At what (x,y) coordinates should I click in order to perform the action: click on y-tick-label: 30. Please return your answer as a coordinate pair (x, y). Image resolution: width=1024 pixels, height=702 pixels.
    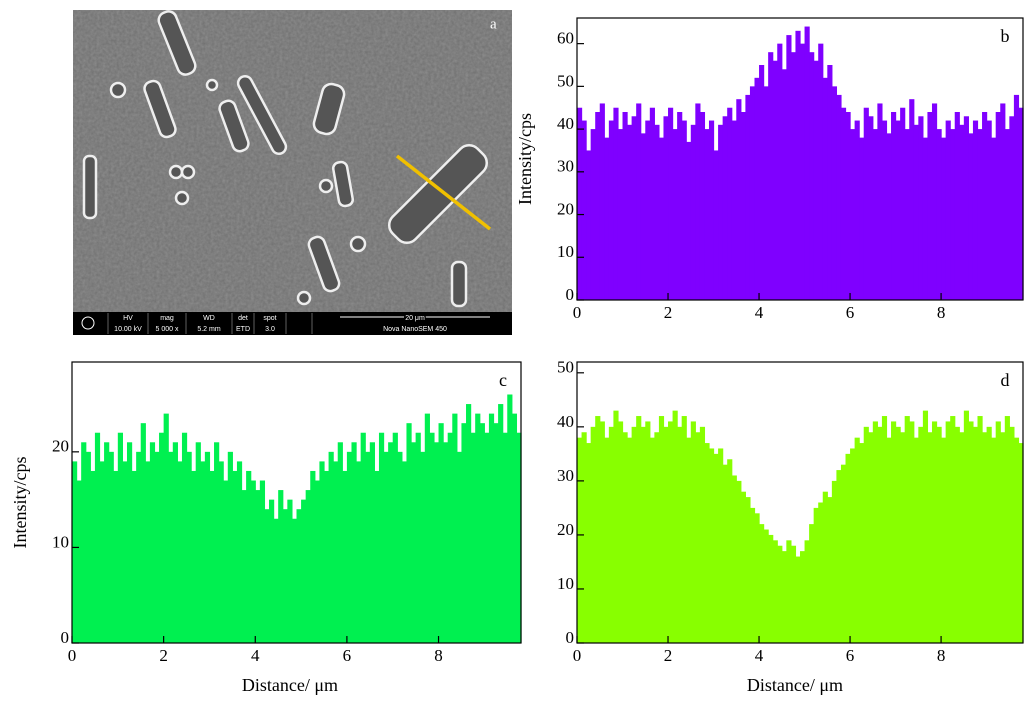
    Looking at the image, I should click on (565, 166).